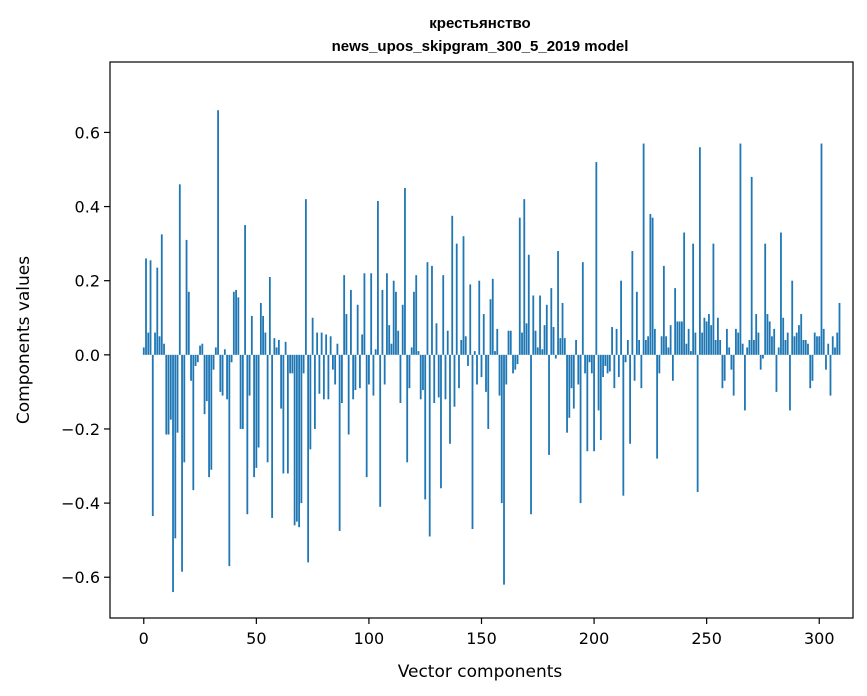 The width and height of the screenshot is (867, 696). What do you see at coordinates (819, 638) in the screenshot?
I see `x-tick-label-300: 300` at bounding box center [819, 638].